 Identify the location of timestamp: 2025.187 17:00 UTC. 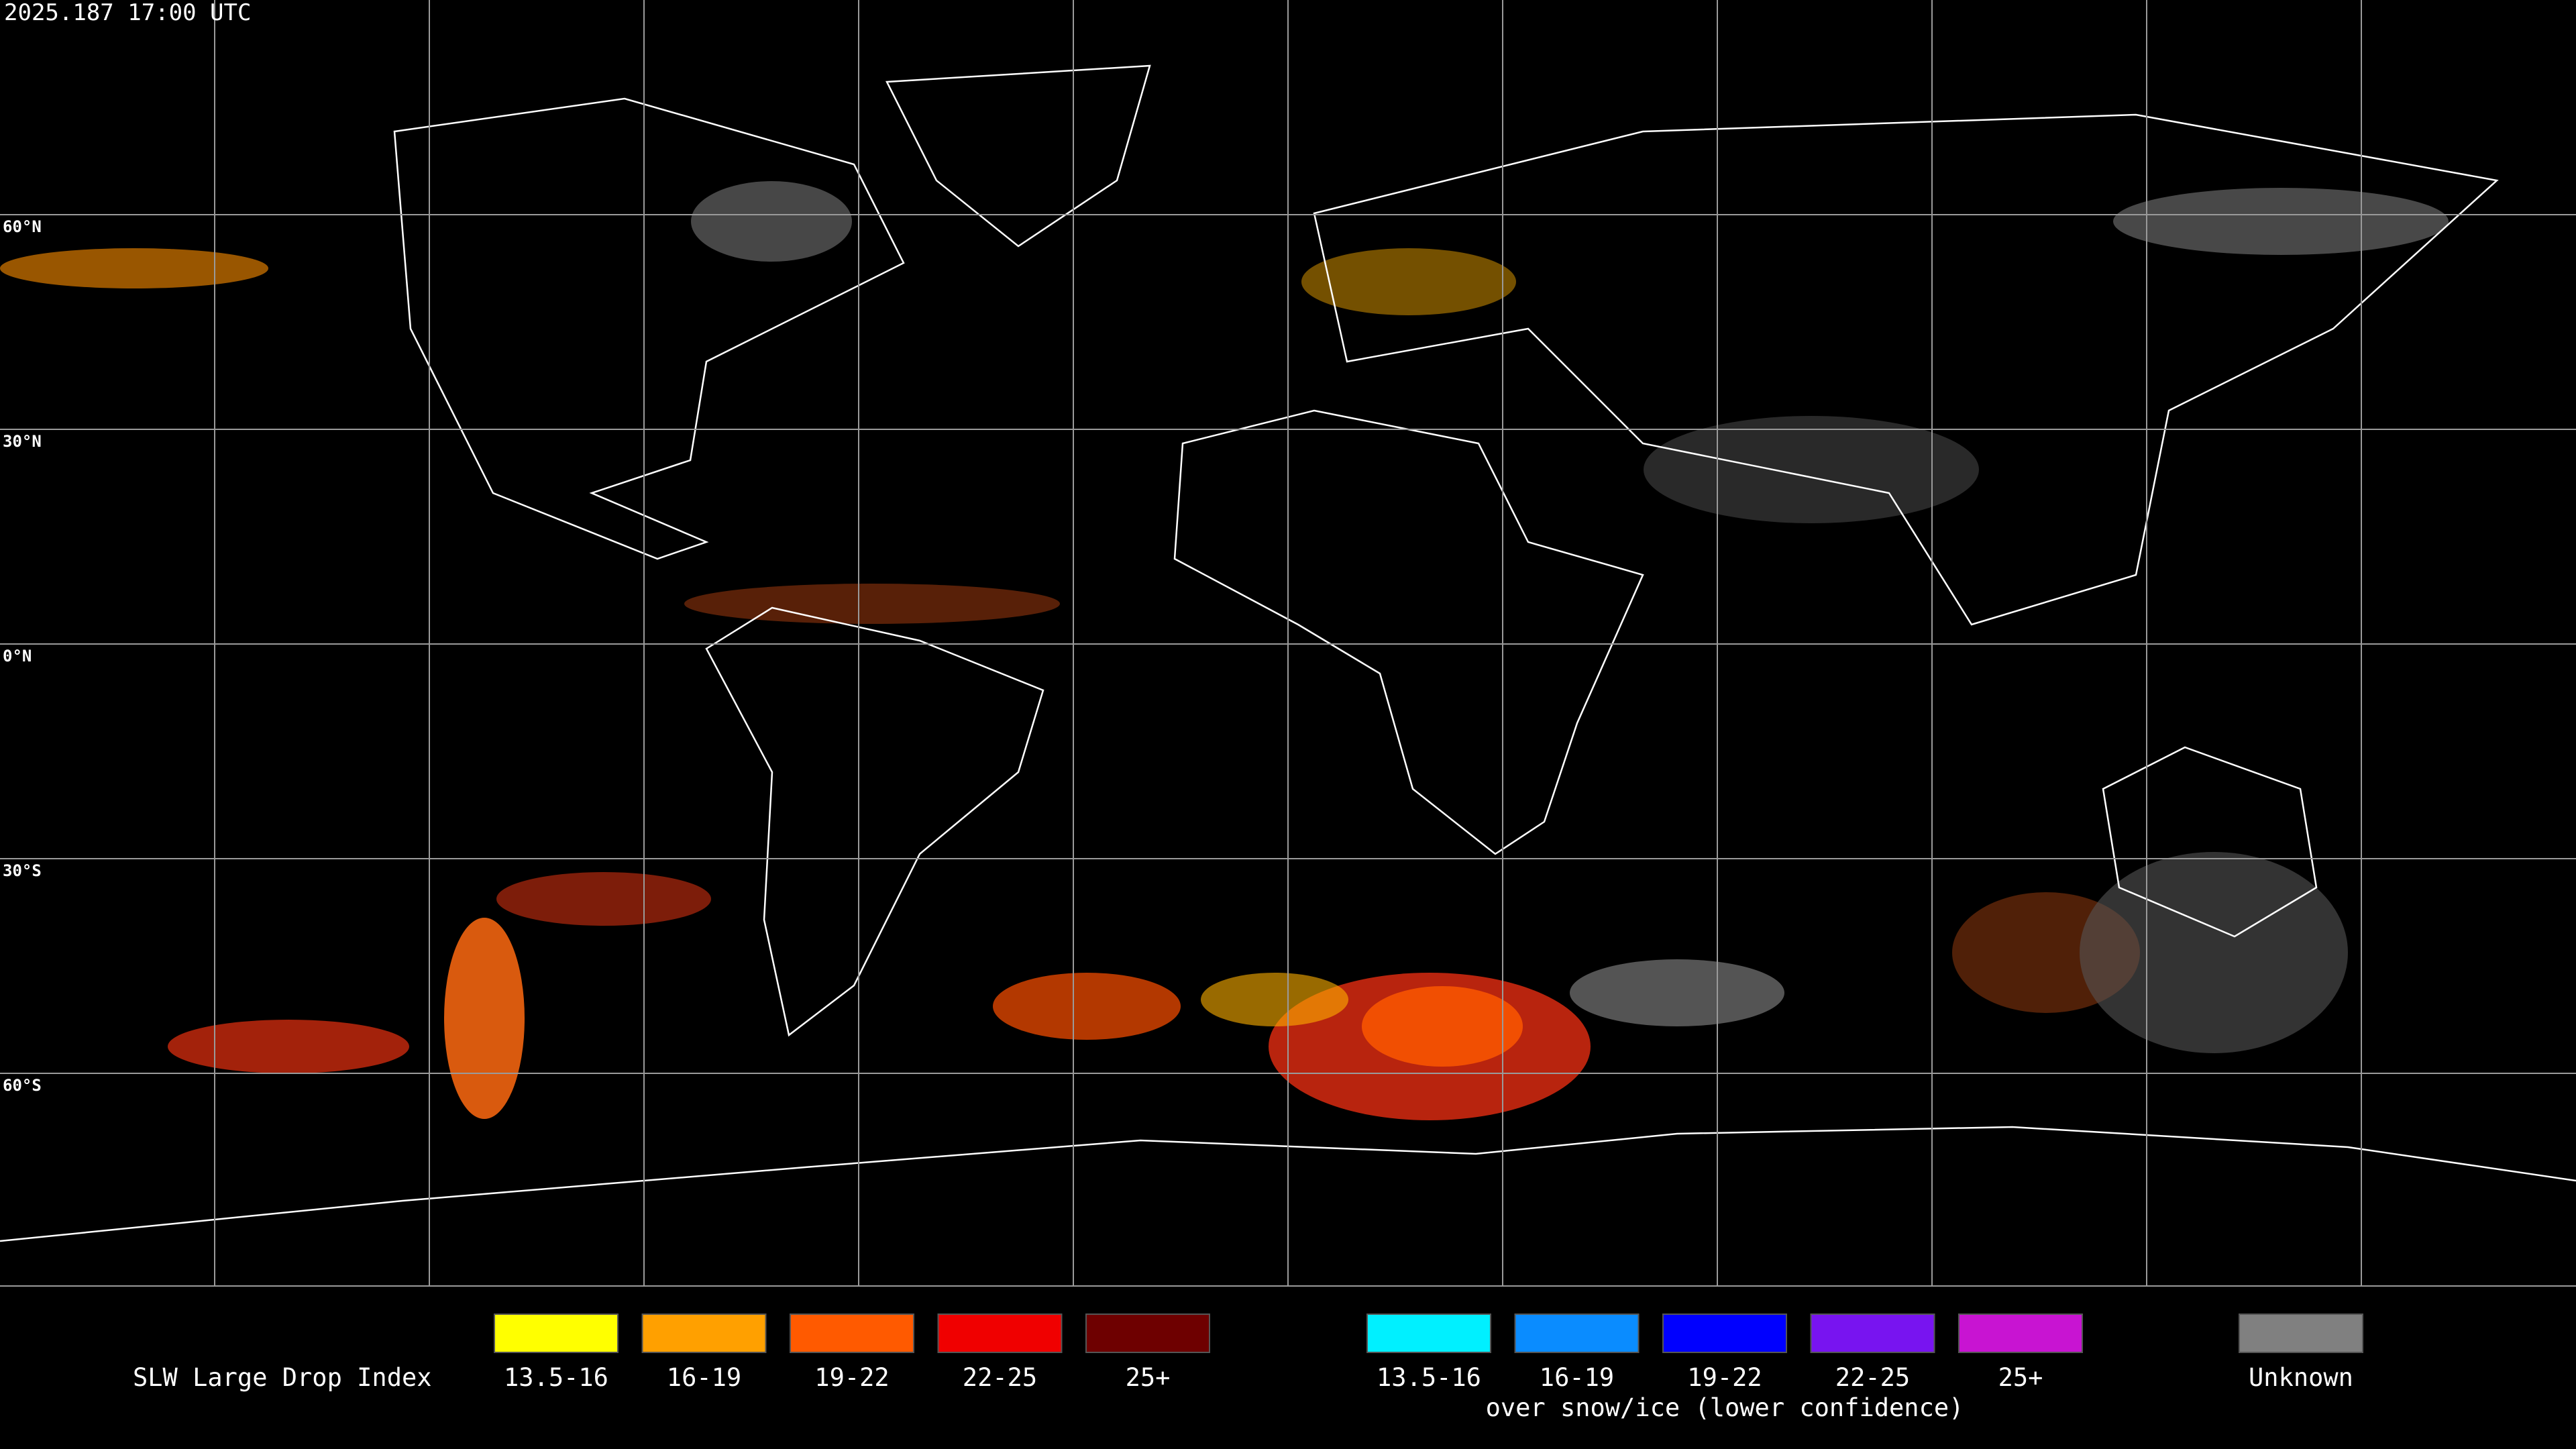
(127, 13).